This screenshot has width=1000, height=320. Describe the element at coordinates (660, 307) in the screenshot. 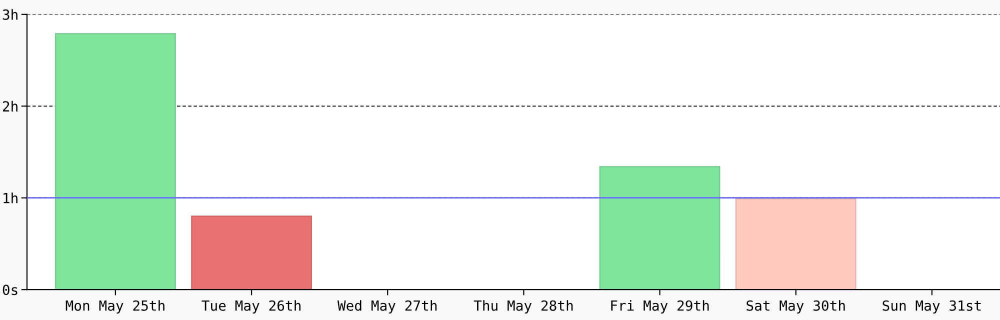

I see `x-tick-label: Fri May 29th` at that location.